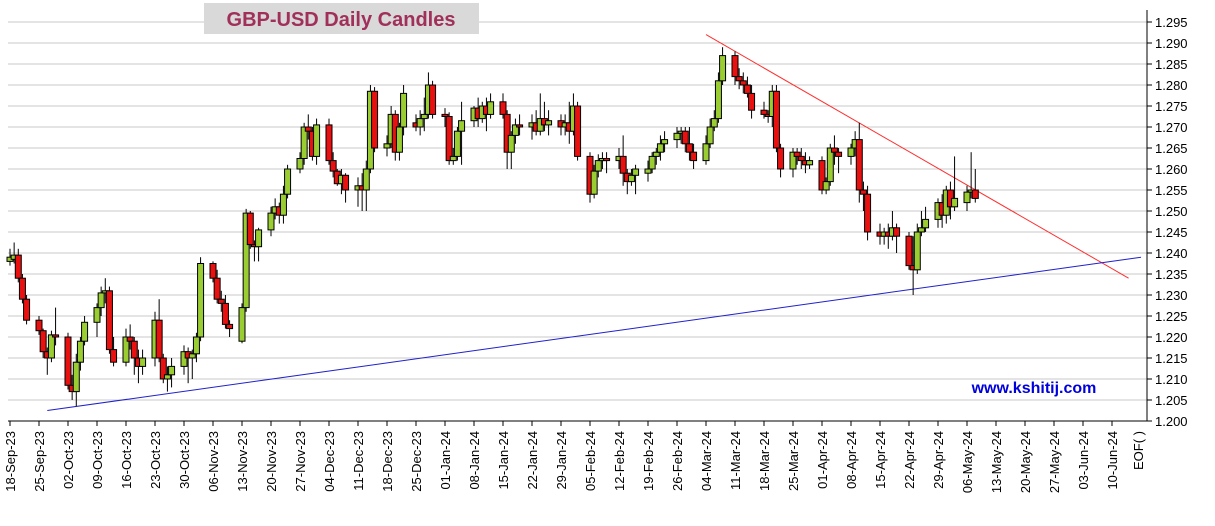 Image resolution: width=1215 pixels, height=526 pixels. What do you see at coordinates (1171, 421) in the screenshot?
I see `y-tick-label: 1.200` at bounding box center [1171, 421].